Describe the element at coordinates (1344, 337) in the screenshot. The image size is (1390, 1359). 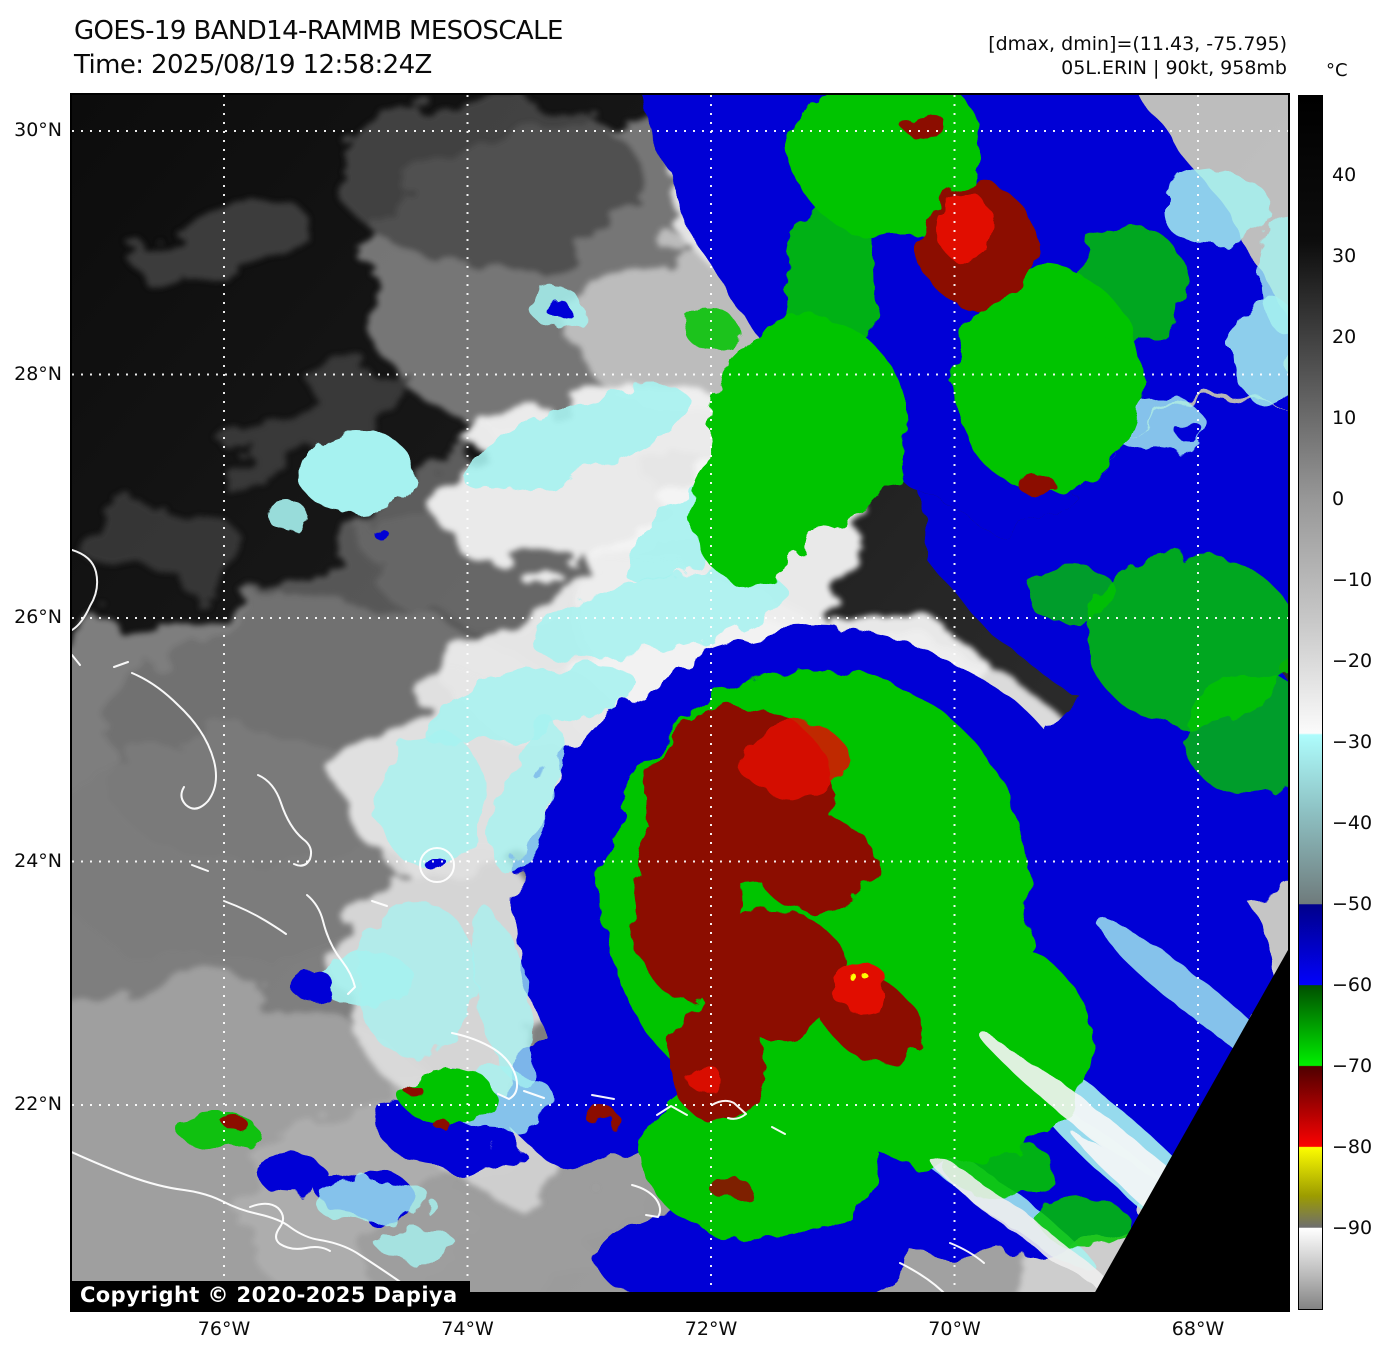
I see `colorbar-tick-label: 20` at that location.